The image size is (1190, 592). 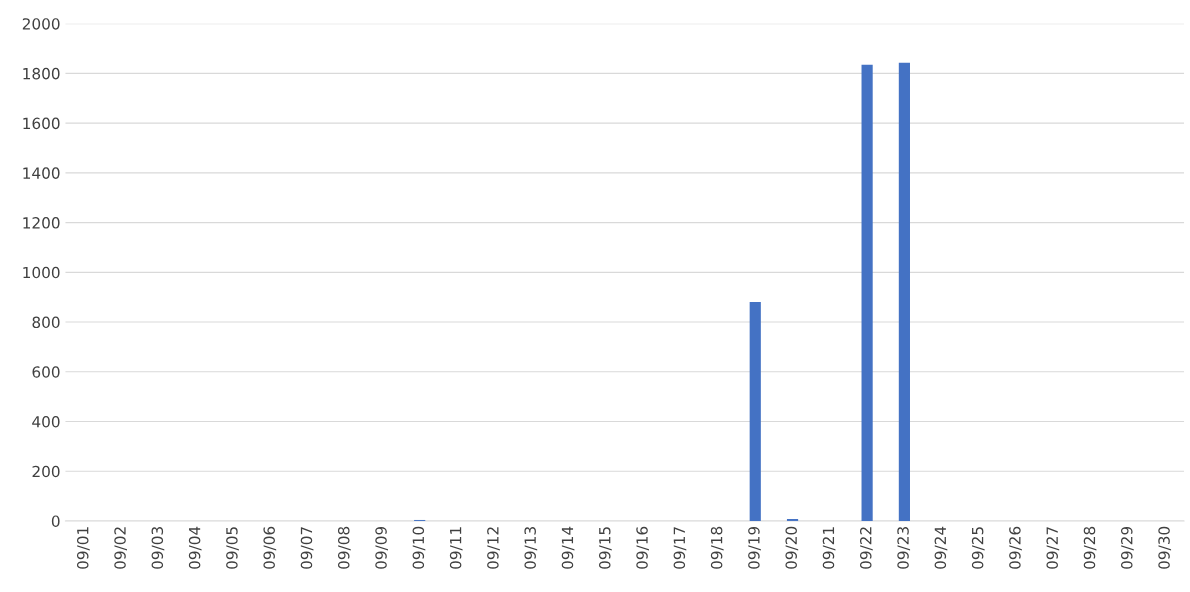 I want to click on x-tick-label: 09/19, so click(x=754, y=547).